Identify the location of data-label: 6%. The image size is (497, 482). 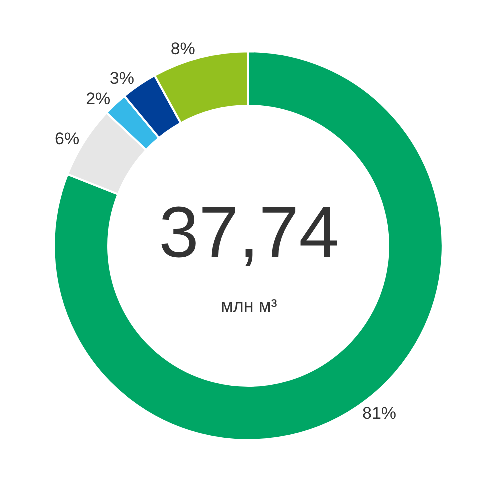
(67, 139).